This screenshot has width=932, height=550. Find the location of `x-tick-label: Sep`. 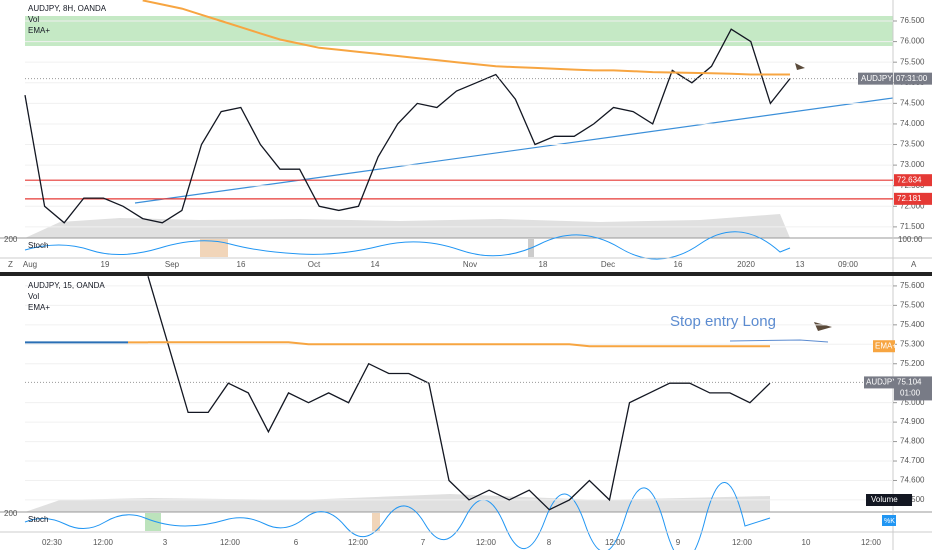

x-tick-label: Sep is located at coordinates (172, 264).